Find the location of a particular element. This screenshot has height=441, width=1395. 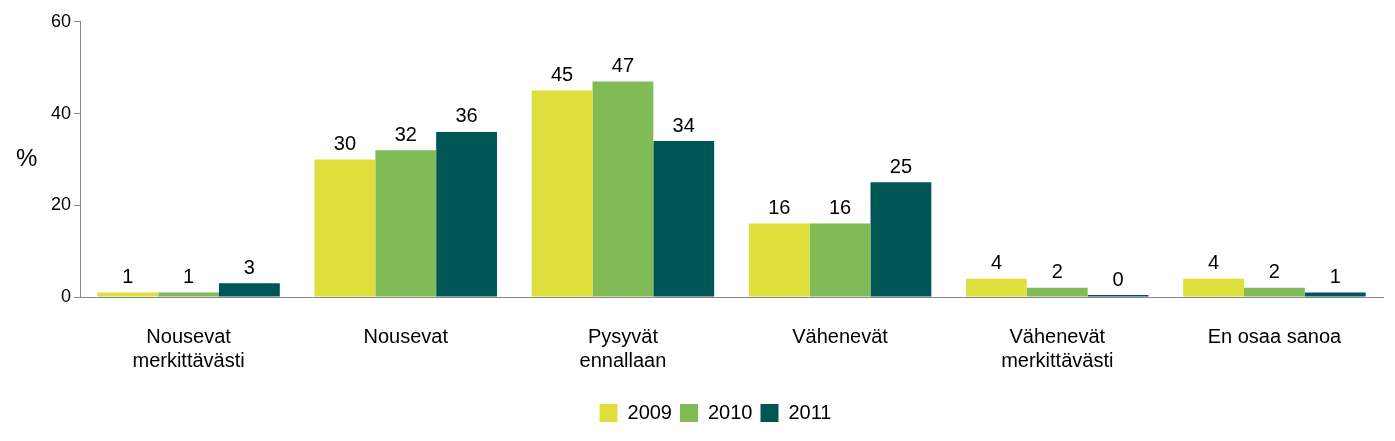

data-label: 34 is located at coordinates (683, 124).